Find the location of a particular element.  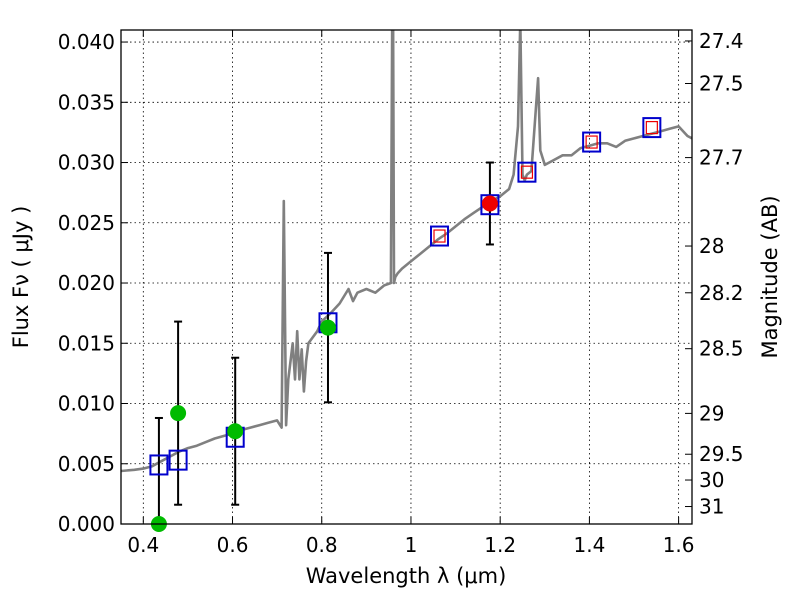

y-tick-label: 0.000 is located at coordinates (86, 524).